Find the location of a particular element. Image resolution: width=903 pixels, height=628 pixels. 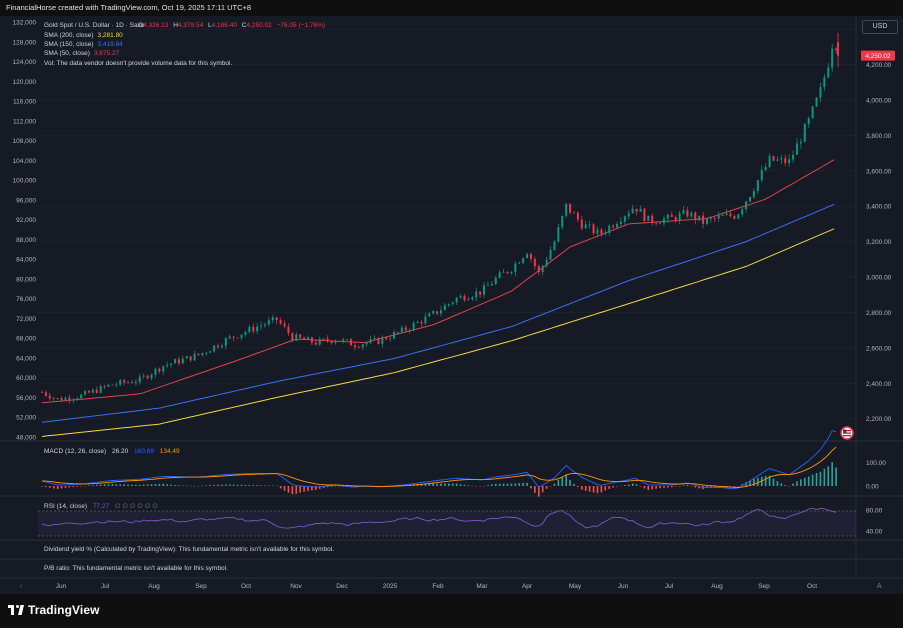

scroll-left-icon: ‹ is located at coordinates (21, 586).